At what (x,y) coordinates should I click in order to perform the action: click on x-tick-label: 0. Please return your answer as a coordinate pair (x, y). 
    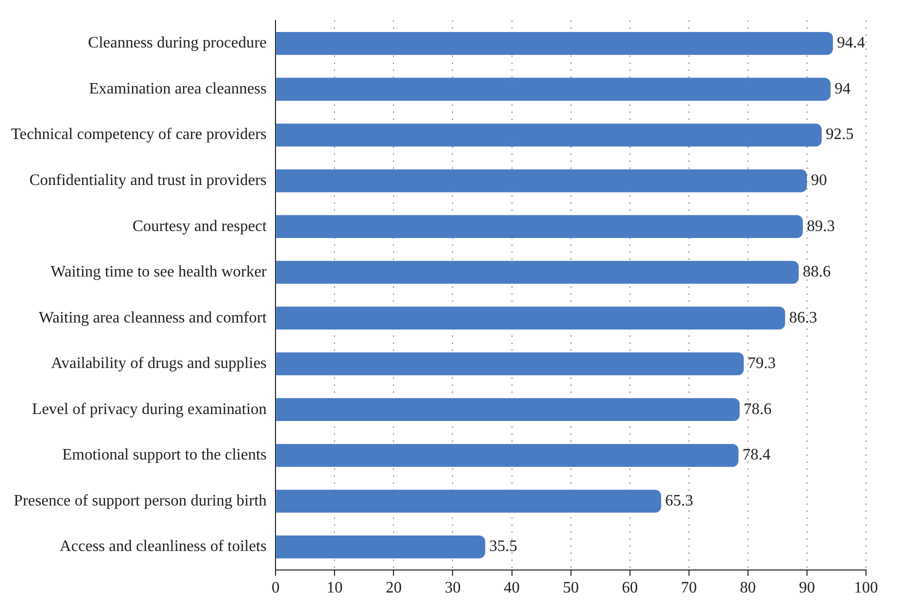
    Looking at the image, I should click on (276, 588).